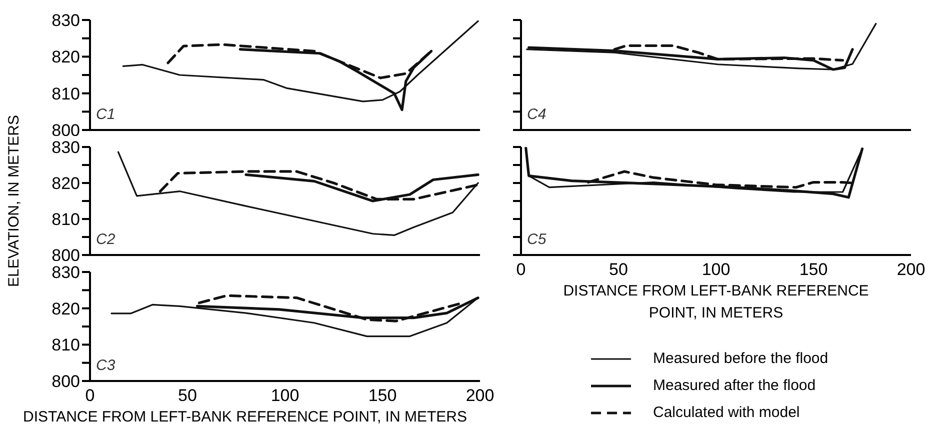  I want to click on text: C2, so click(106, 239).